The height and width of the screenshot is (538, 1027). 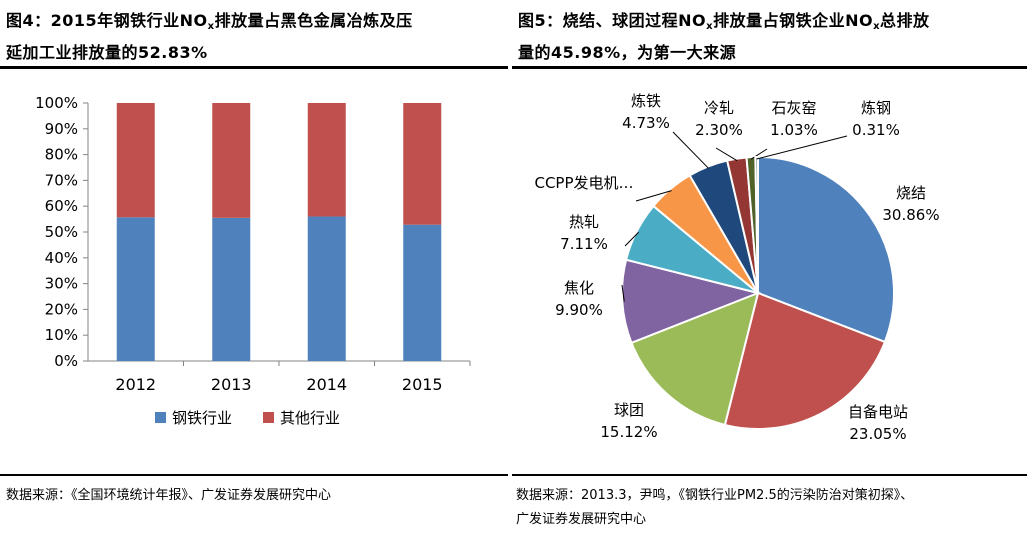 I want to click on y-tick-label: 70%, so click(x=61, y=180).